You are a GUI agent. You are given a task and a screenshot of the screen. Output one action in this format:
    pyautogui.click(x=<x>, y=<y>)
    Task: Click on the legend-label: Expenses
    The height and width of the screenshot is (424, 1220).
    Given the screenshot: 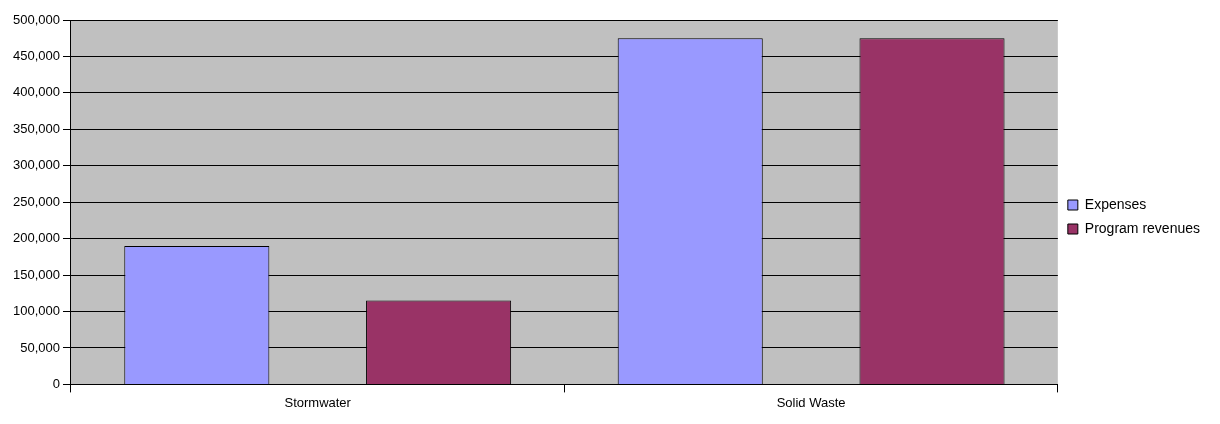 What is the action you would take?
    pyautogui.click(x=1115, y=203)
    